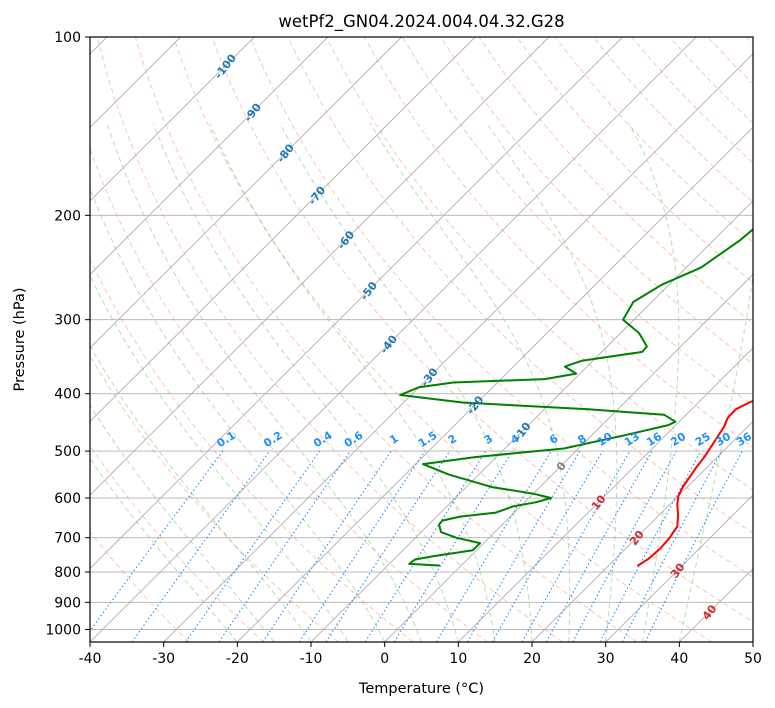 The width and height of the screenshot is (775, 708). I want to click on y-tick-label: 200, so click(67, 216).